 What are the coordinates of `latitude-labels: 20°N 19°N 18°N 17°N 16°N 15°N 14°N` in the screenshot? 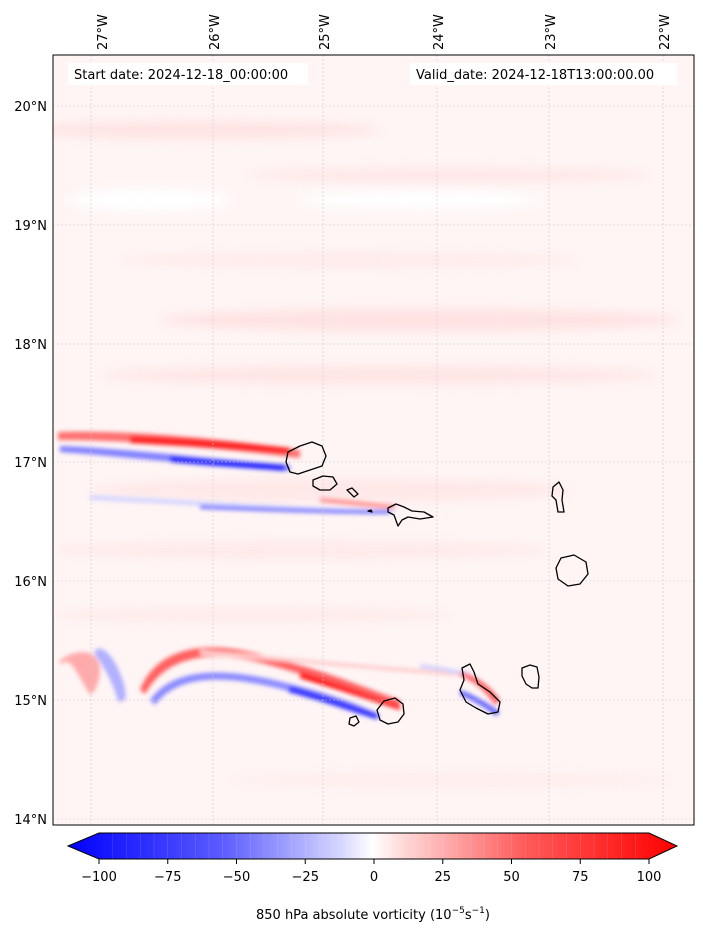 It's located at (30, 464).